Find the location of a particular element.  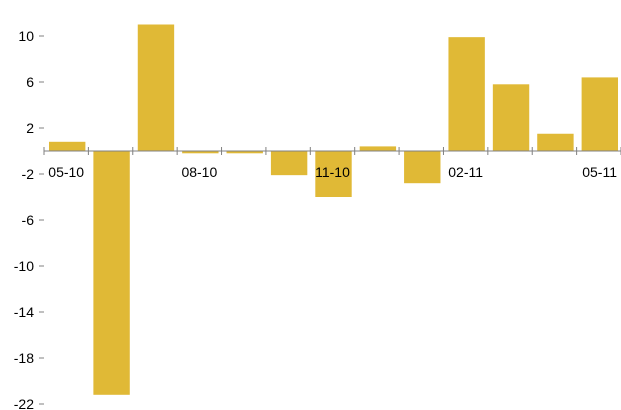

x-tick-label: 08-10 is located at coordinates (199, 172).